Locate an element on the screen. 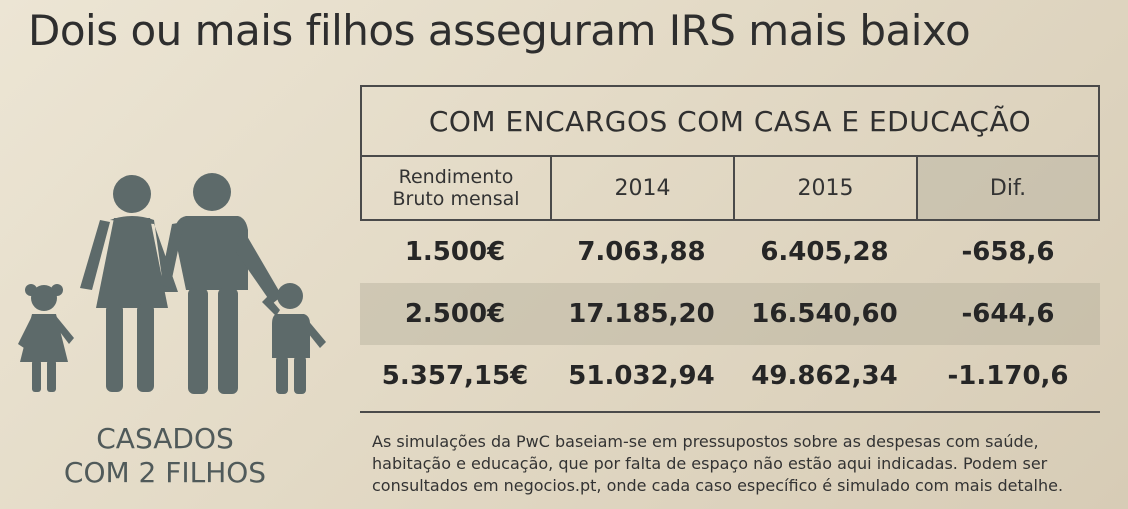  table-row: 2.500€ 17.185,20 16.540,60 -644,6 is located at coordinates (730, 314).